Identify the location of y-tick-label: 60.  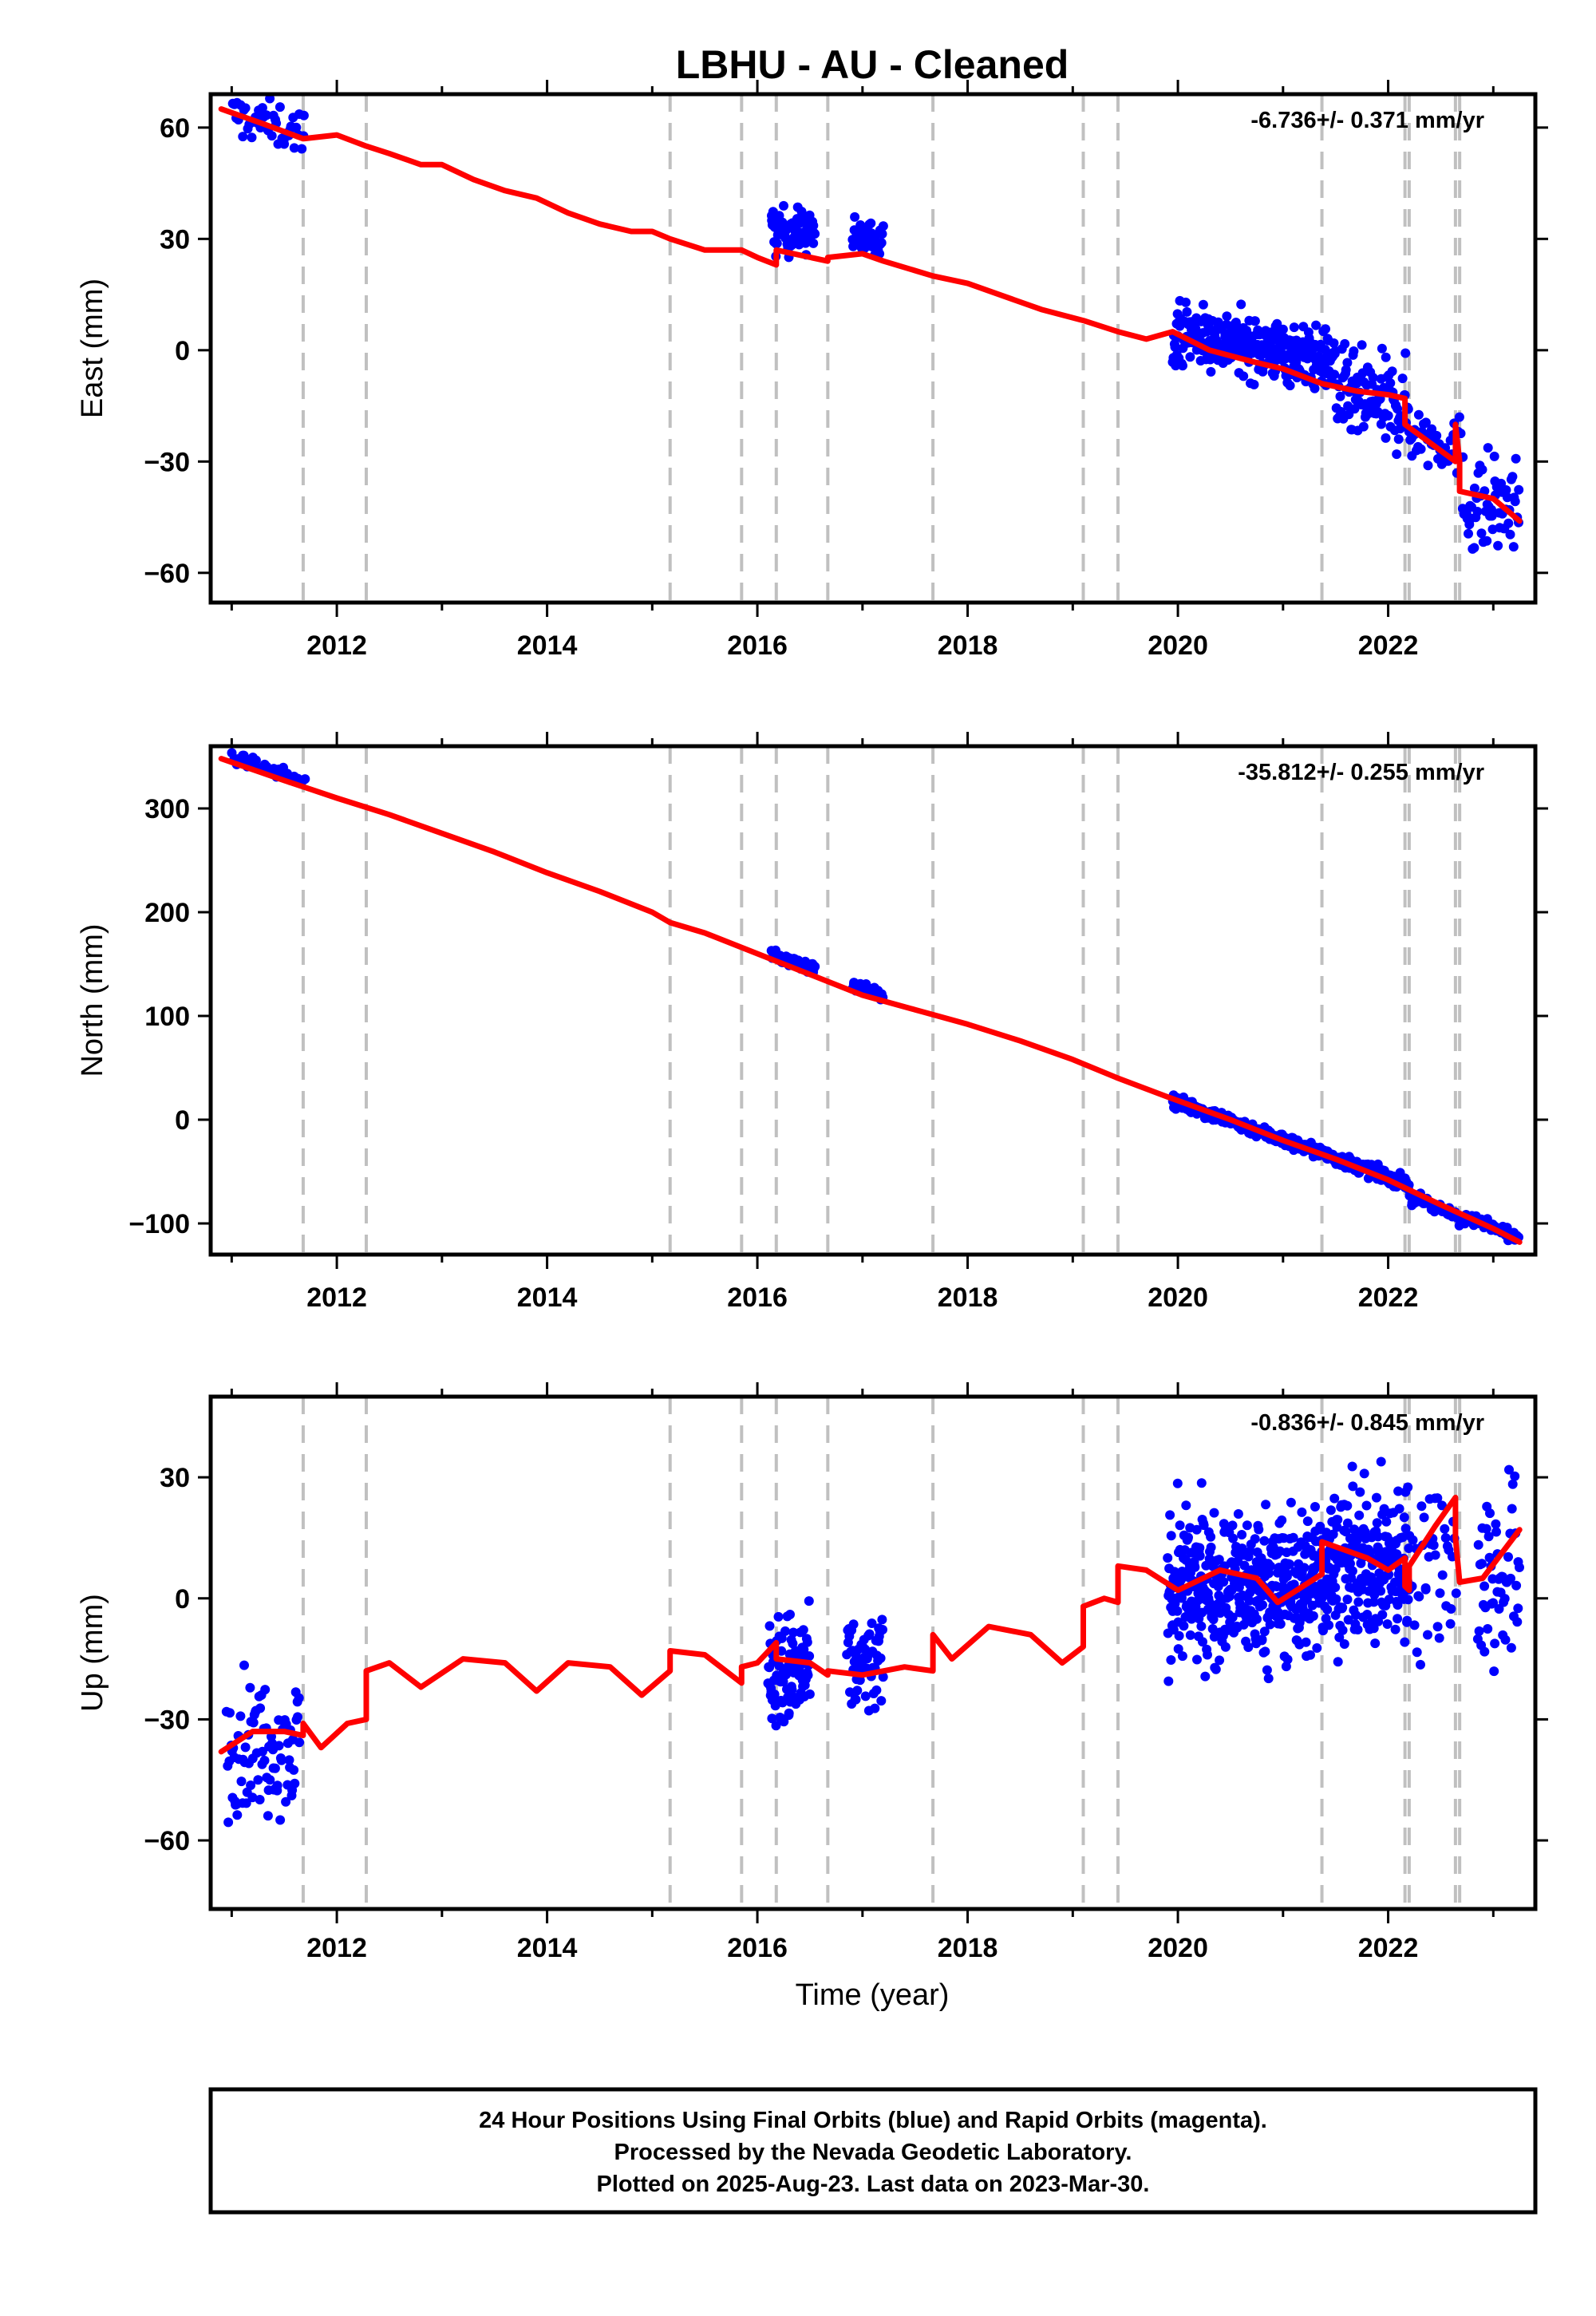
(175, 128).